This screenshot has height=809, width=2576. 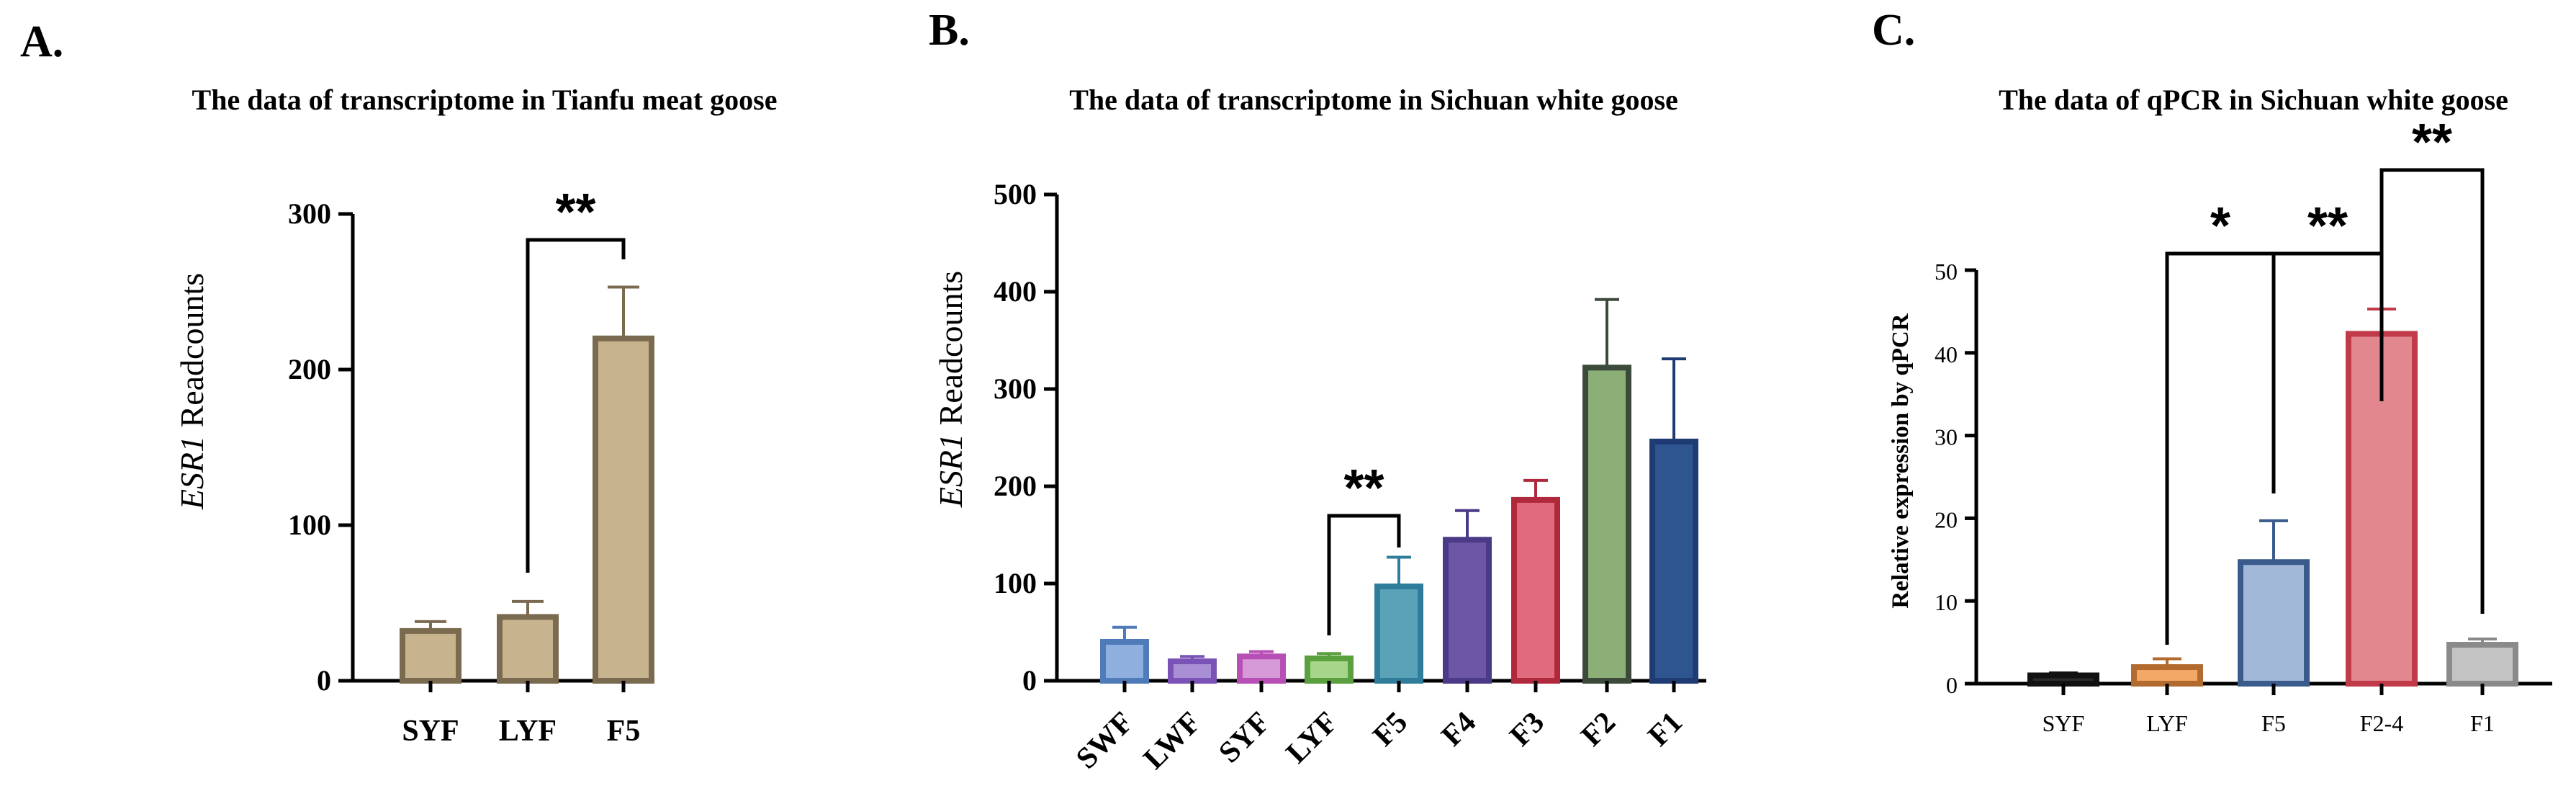 What do you see at coordinates (1244, 738) in the screenshot?
I see `panel-b-category-label: SYF` at bounding box center [1244, 738].